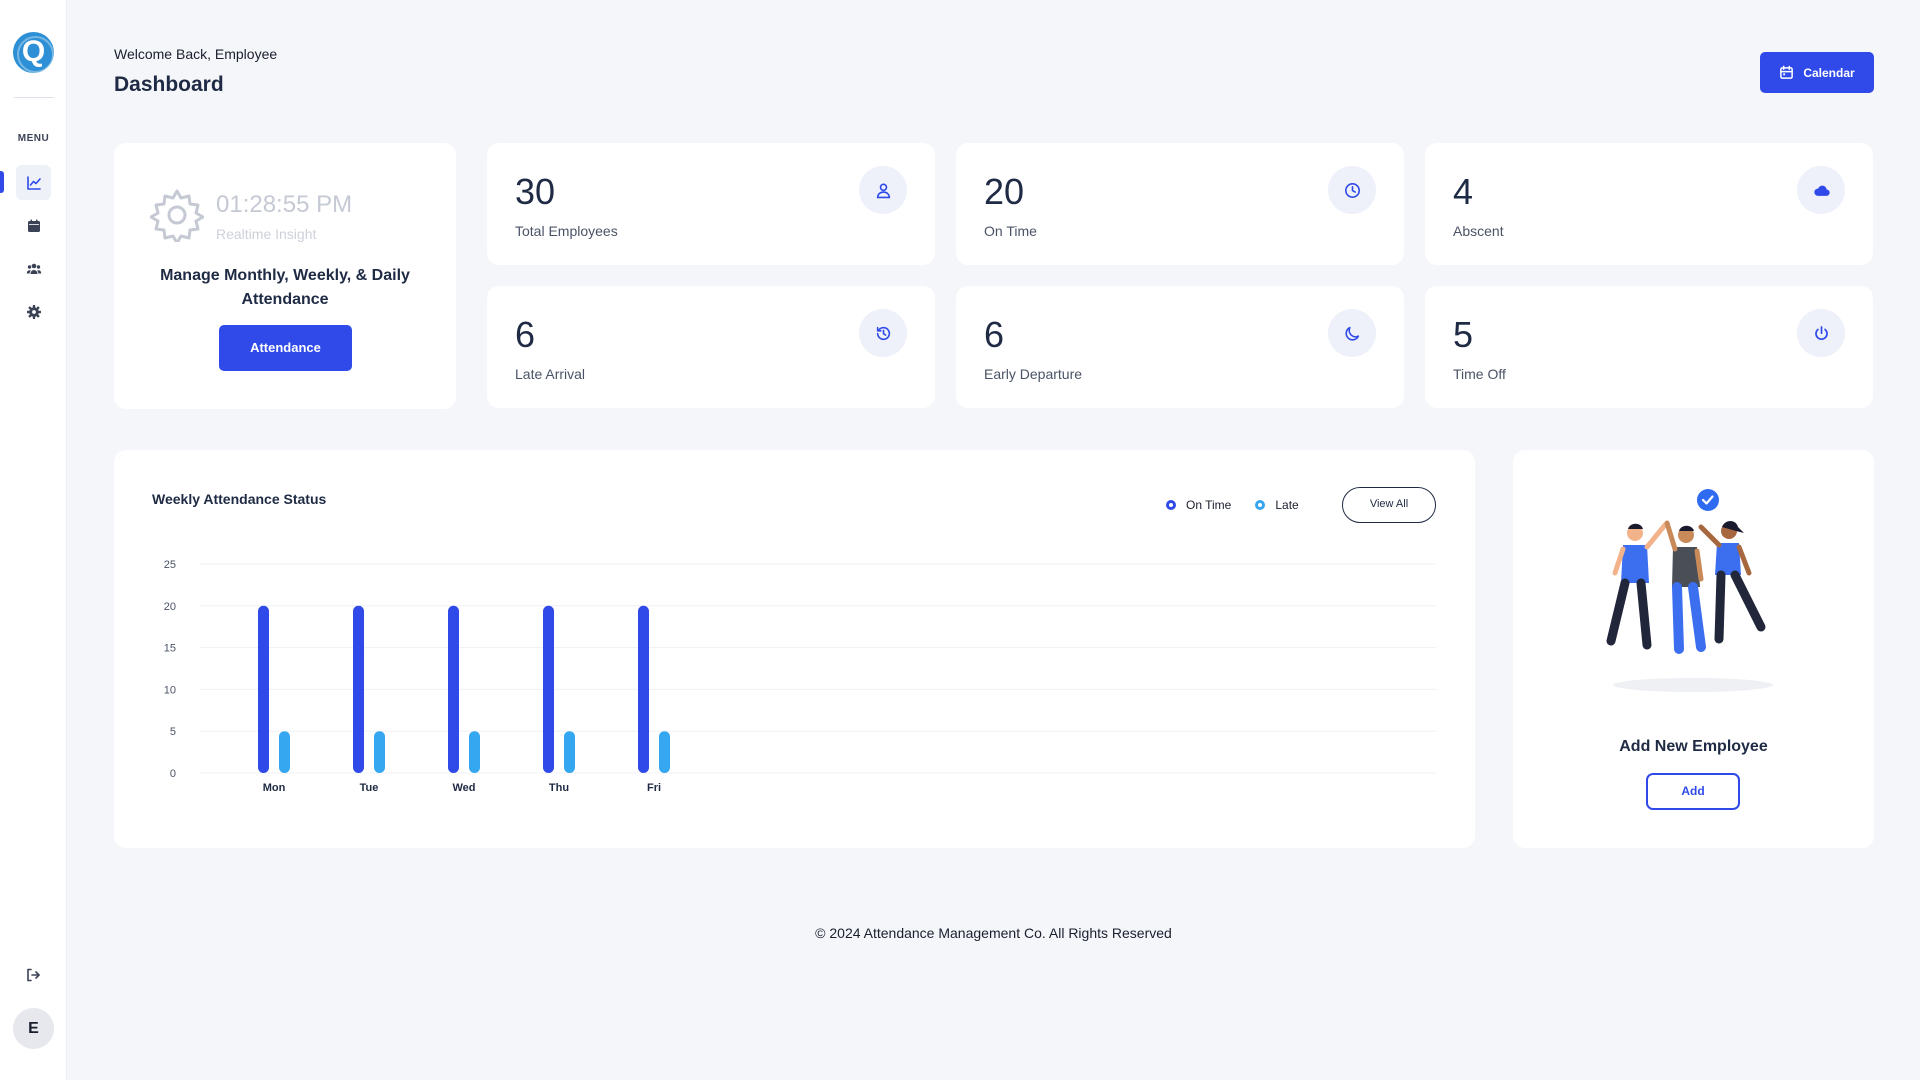 Image resolution: width=1920 pixels, height=1080 pixels. Describe the element at coordinates (1693, 791) in the screenshot. I see `add-employee-button: Add` at that location.